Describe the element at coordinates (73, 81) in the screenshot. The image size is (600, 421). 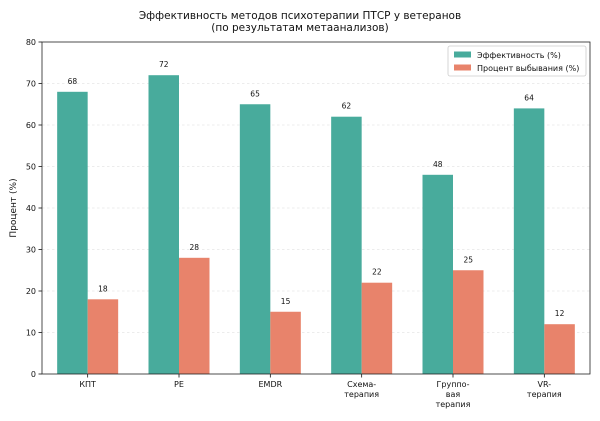
I see `value-label: 68` at that location.